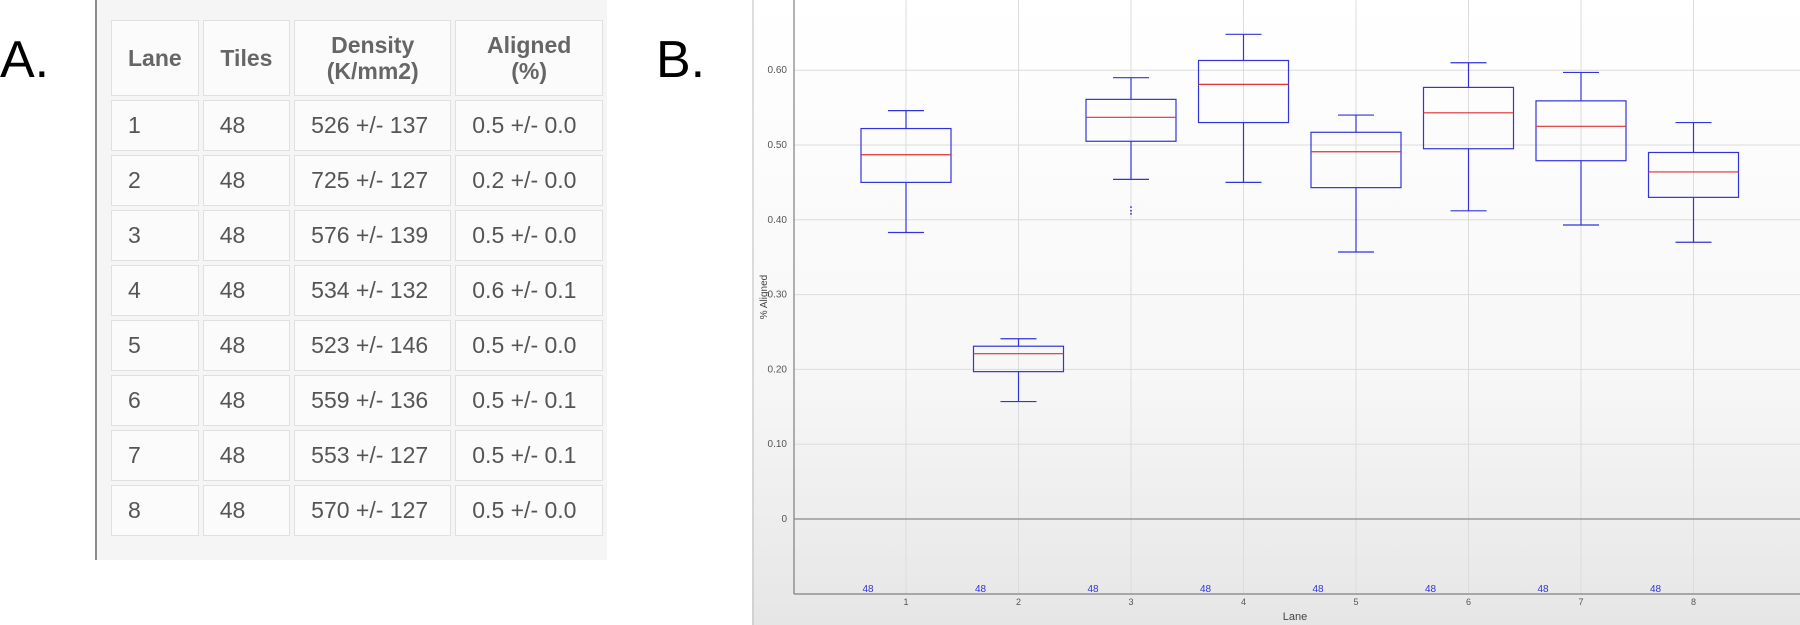 The height and width of the screenshot is (625, 1800). I want to click on header-tiles: Tiles, so click(246, 58).